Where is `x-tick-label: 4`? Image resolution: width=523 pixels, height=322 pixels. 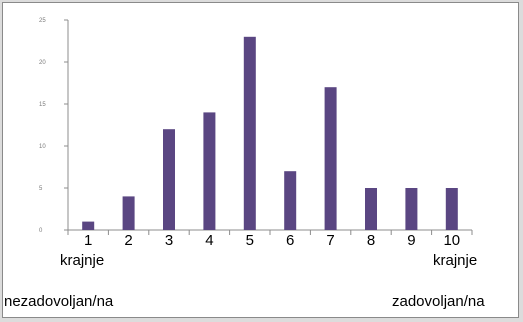
x-tick-label: 4 is located at coordinates (209, 240).